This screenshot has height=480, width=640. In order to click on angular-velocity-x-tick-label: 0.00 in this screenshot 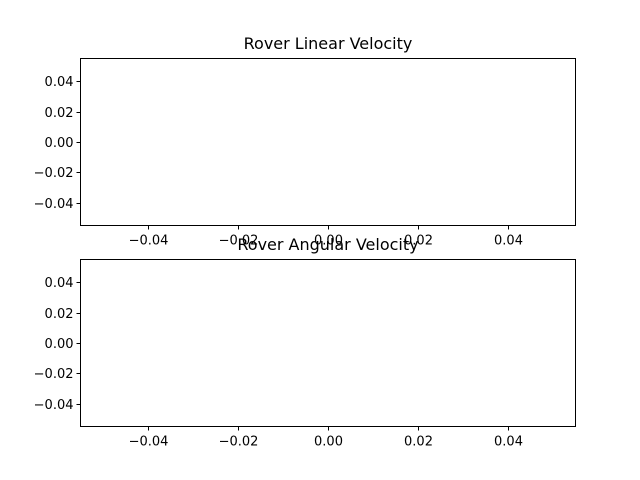, I will do `click(328, 442)`.